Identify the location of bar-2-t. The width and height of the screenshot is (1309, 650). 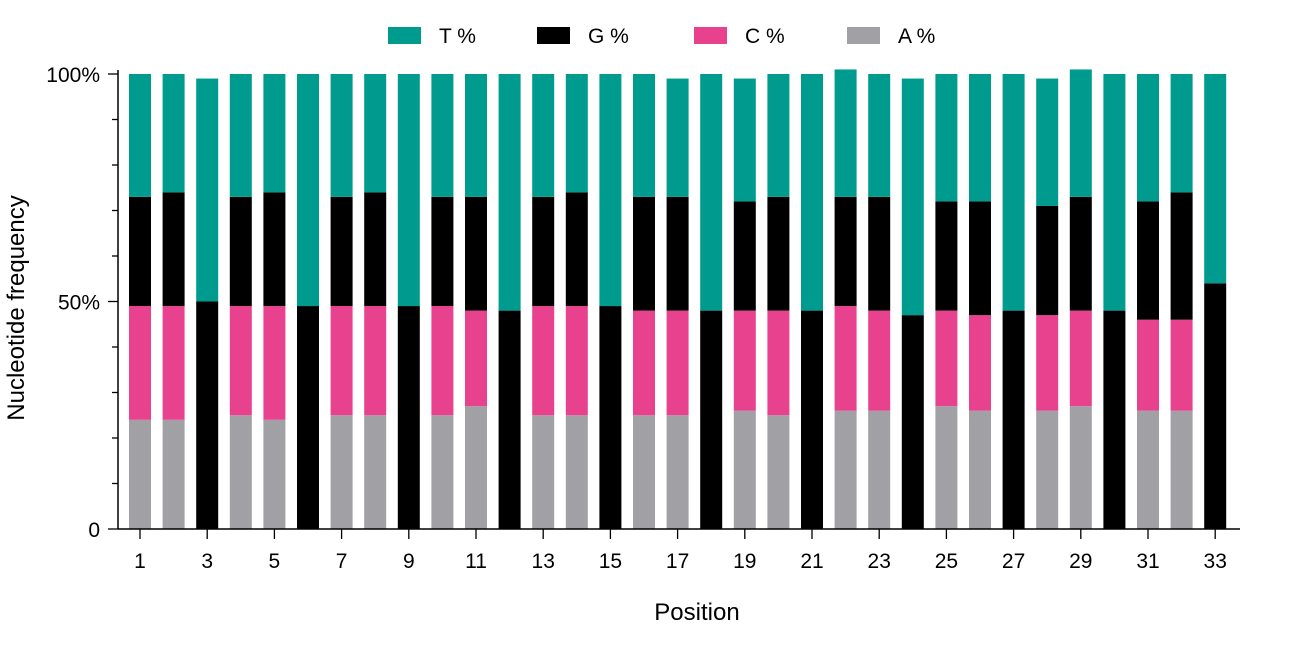
(173, 133).